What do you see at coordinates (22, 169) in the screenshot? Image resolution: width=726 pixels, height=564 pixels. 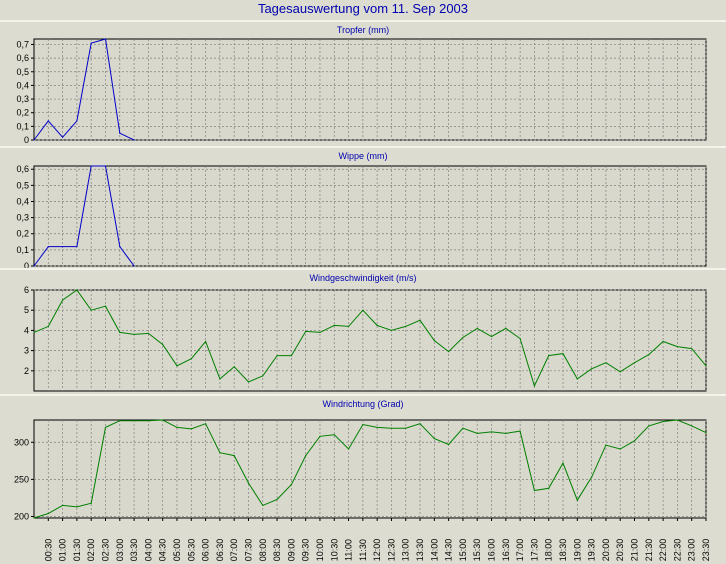 I see `y-tick-label: 0,6` at bounding box center [22, 169].